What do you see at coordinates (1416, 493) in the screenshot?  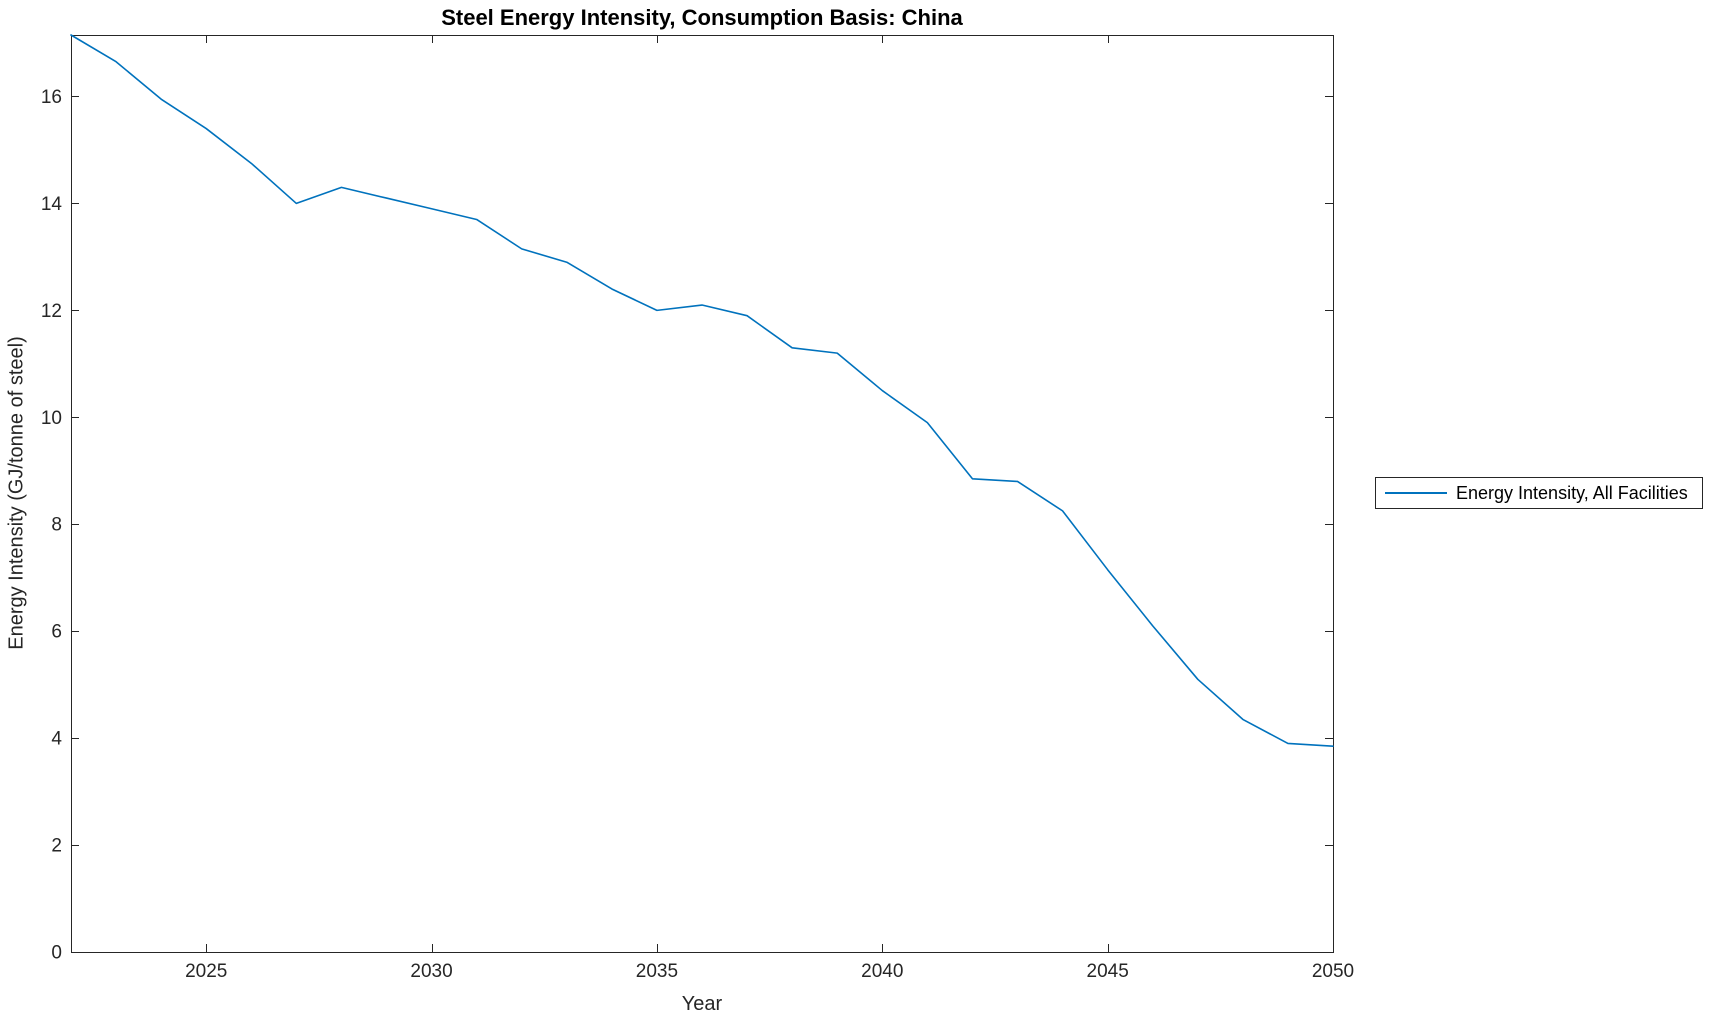 I see `legend-line-sample` at bounding box center [1416, 493].